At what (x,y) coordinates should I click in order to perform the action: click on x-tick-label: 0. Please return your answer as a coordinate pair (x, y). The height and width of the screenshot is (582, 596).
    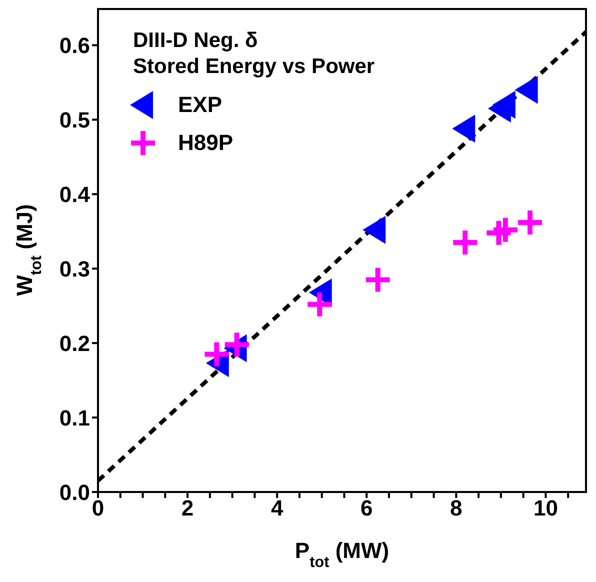
    Looking at the image, I should click on (98, 508).